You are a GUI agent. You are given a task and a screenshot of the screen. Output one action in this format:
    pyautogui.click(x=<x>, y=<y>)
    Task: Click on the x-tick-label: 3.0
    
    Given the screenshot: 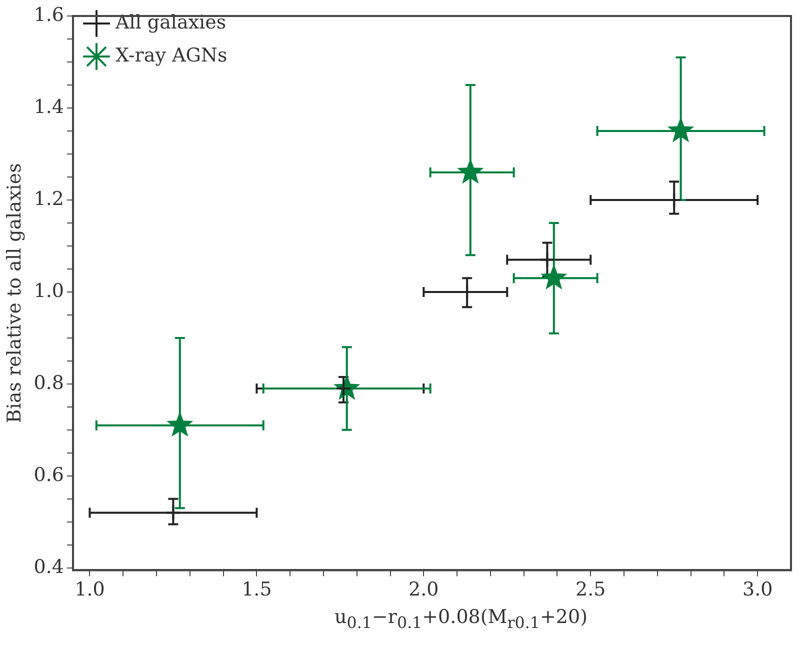 What is the action you would take?
    pyautogui.click(x=757, y=589)
    